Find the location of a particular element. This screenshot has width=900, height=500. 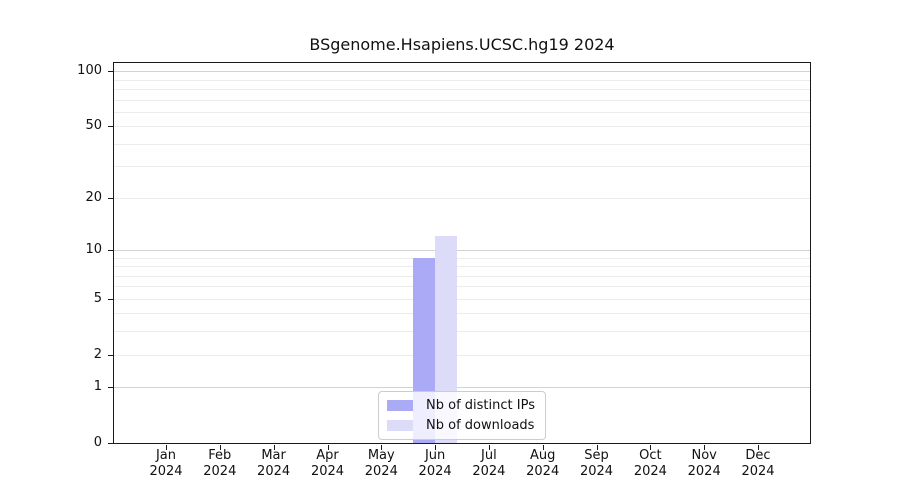

x-tick-label-apr: Apr 2024 is located at coordinates (327, 463).